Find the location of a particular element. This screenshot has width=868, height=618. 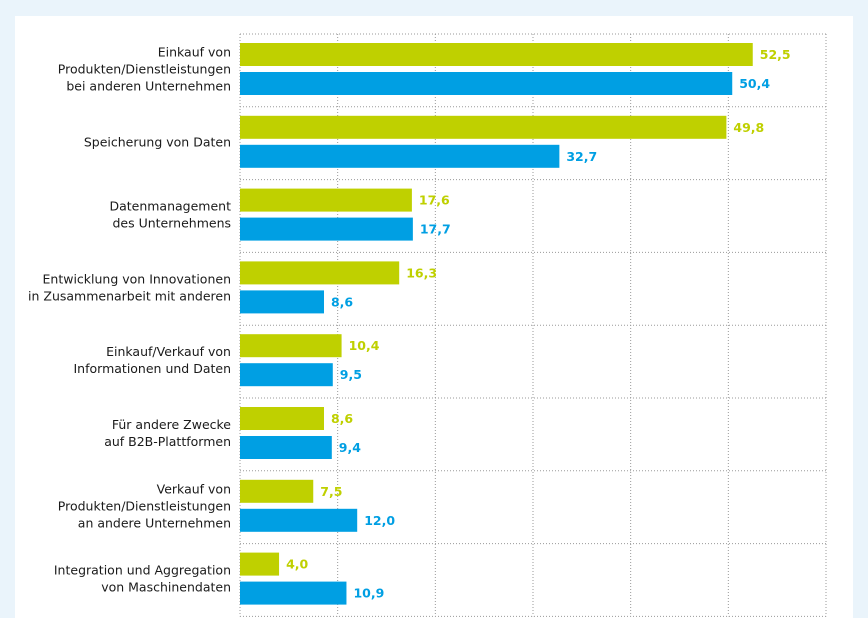

value-label-series-blue: 9,5 is located at coordinates (351, 374).